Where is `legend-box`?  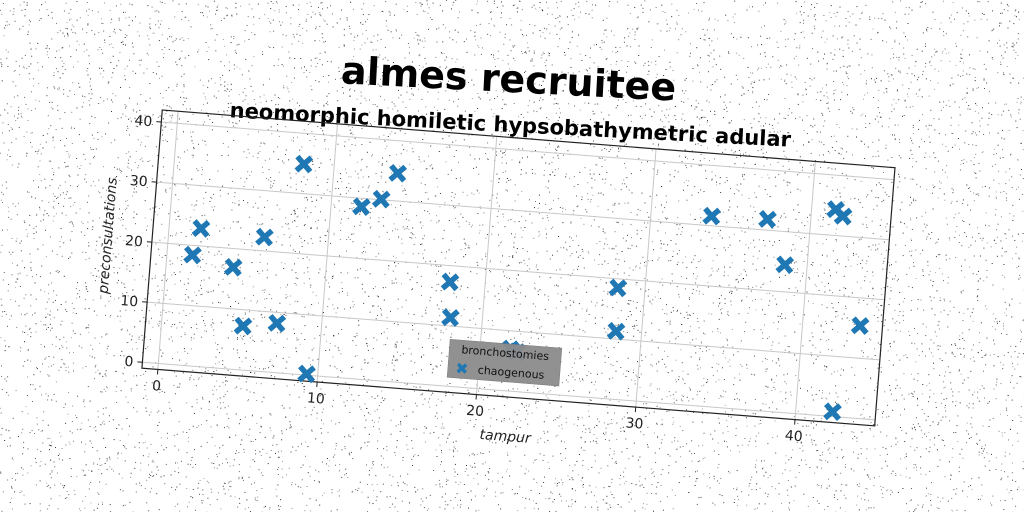
legend-box is located at coordinates (504, 363).